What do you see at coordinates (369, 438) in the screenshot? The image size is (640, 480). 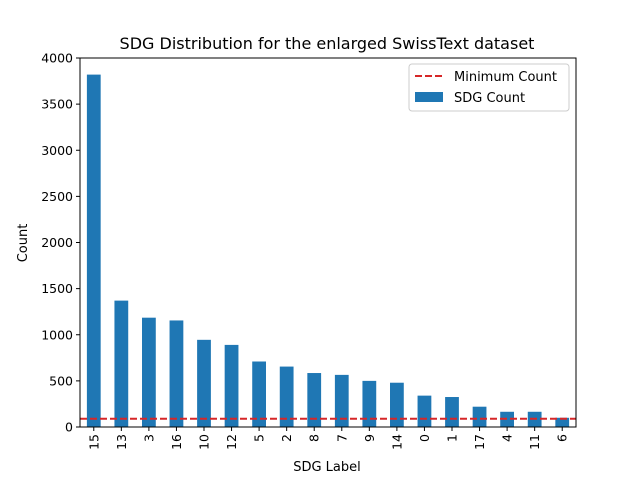 I see `x-tick-label: 9` at bounding box center [369, 438].